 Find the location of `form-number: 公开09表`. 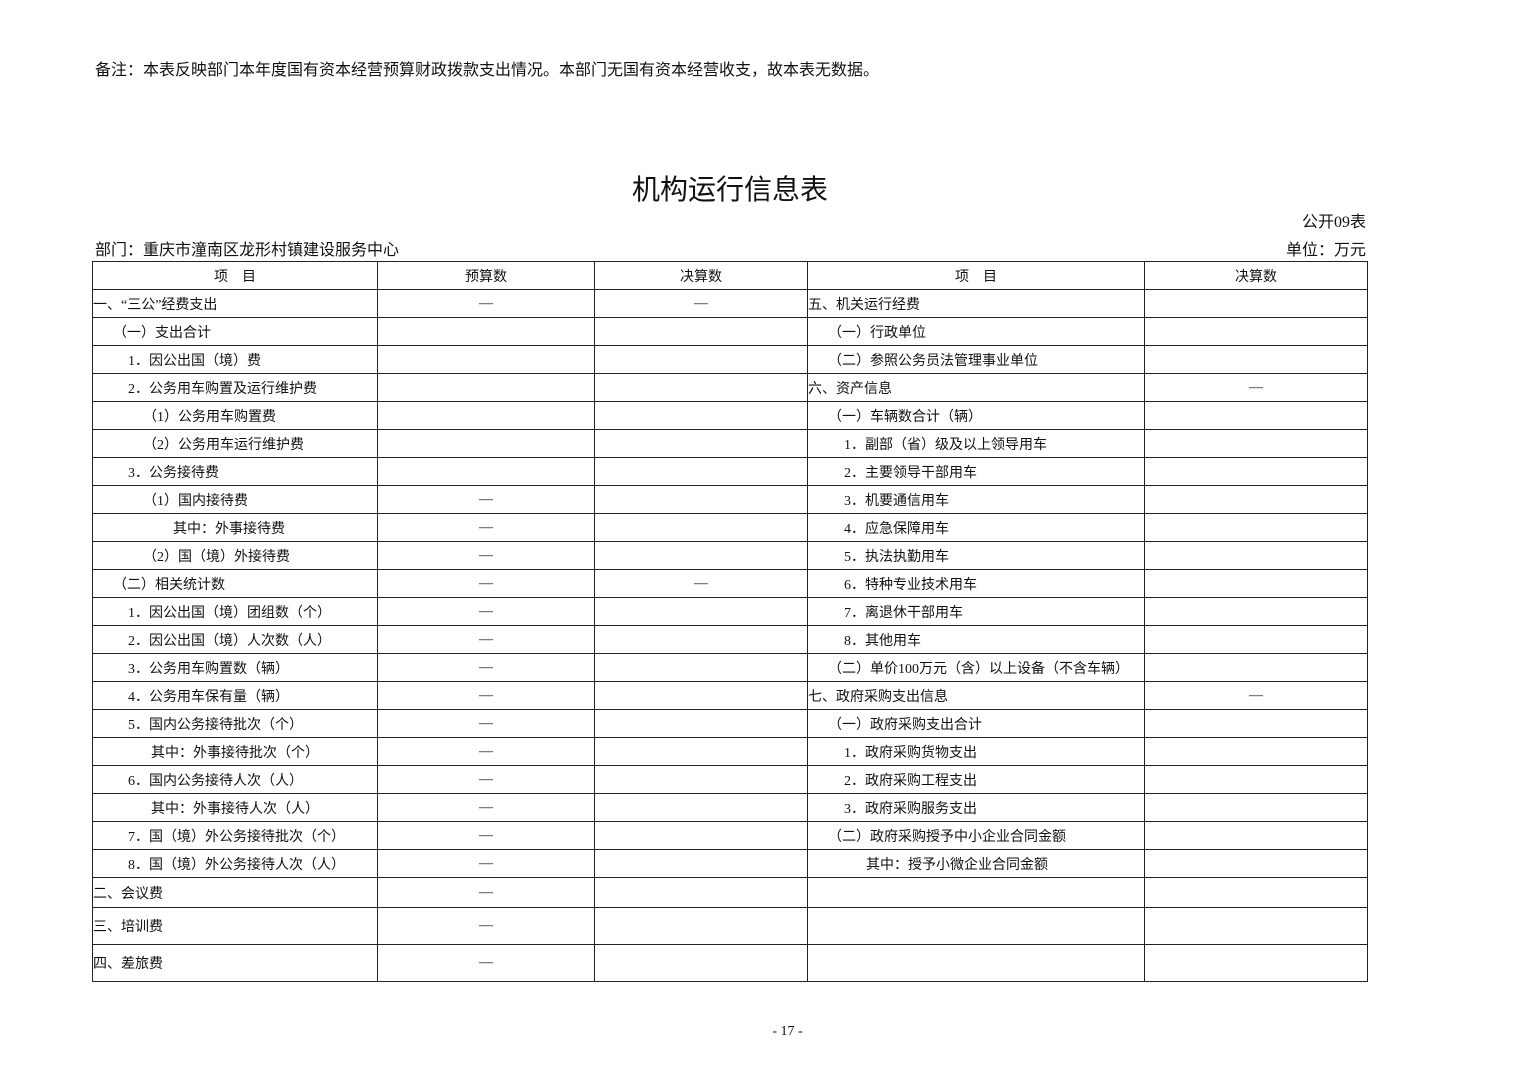

form-number: 公开09表 is located at coordinates (1333, 222).